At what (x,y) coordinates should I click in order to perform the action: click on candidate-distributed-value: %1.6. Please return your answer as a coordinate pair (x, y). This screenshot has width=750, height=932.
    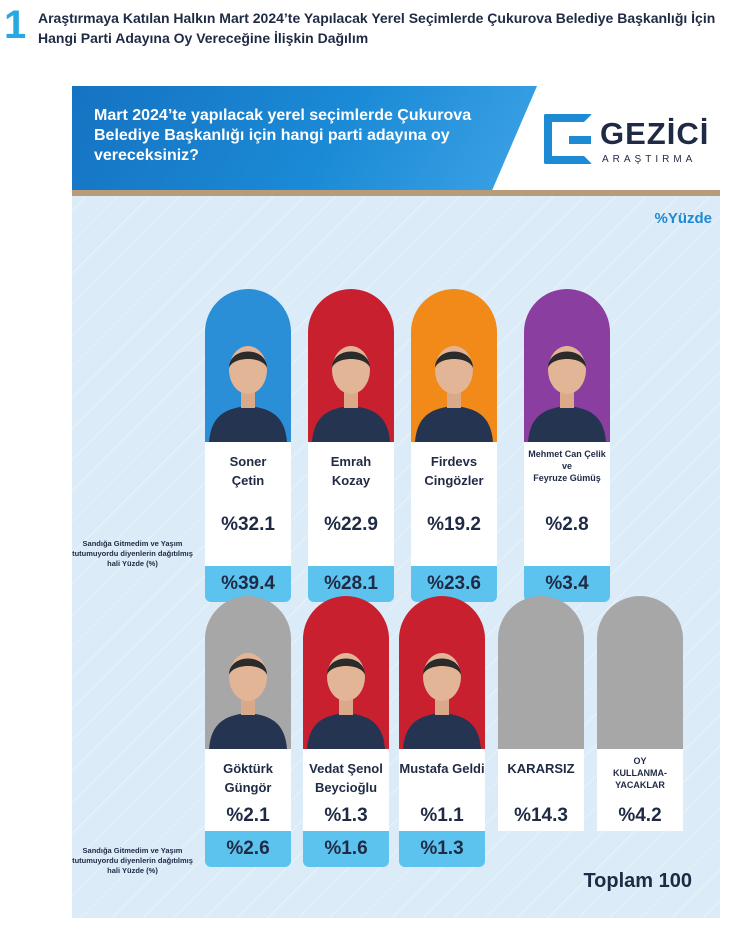
    Looking at the image, I should click on (346, 849).